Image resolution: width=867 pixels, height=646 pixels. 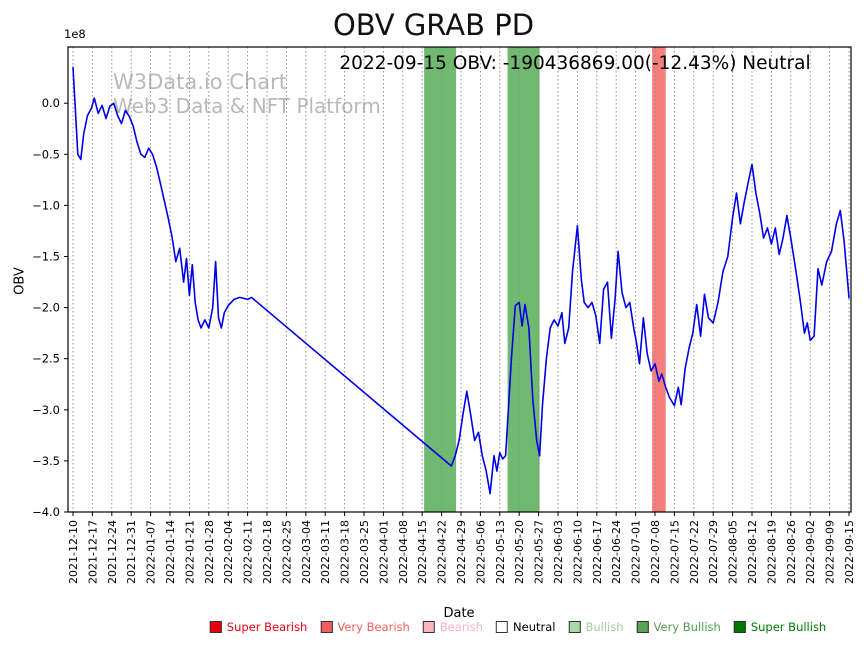 What do you see at coordinates (433, 25) in the screenshot?
I see `chart-title: OBV GRAB PD` at bounding box center [433, 25].